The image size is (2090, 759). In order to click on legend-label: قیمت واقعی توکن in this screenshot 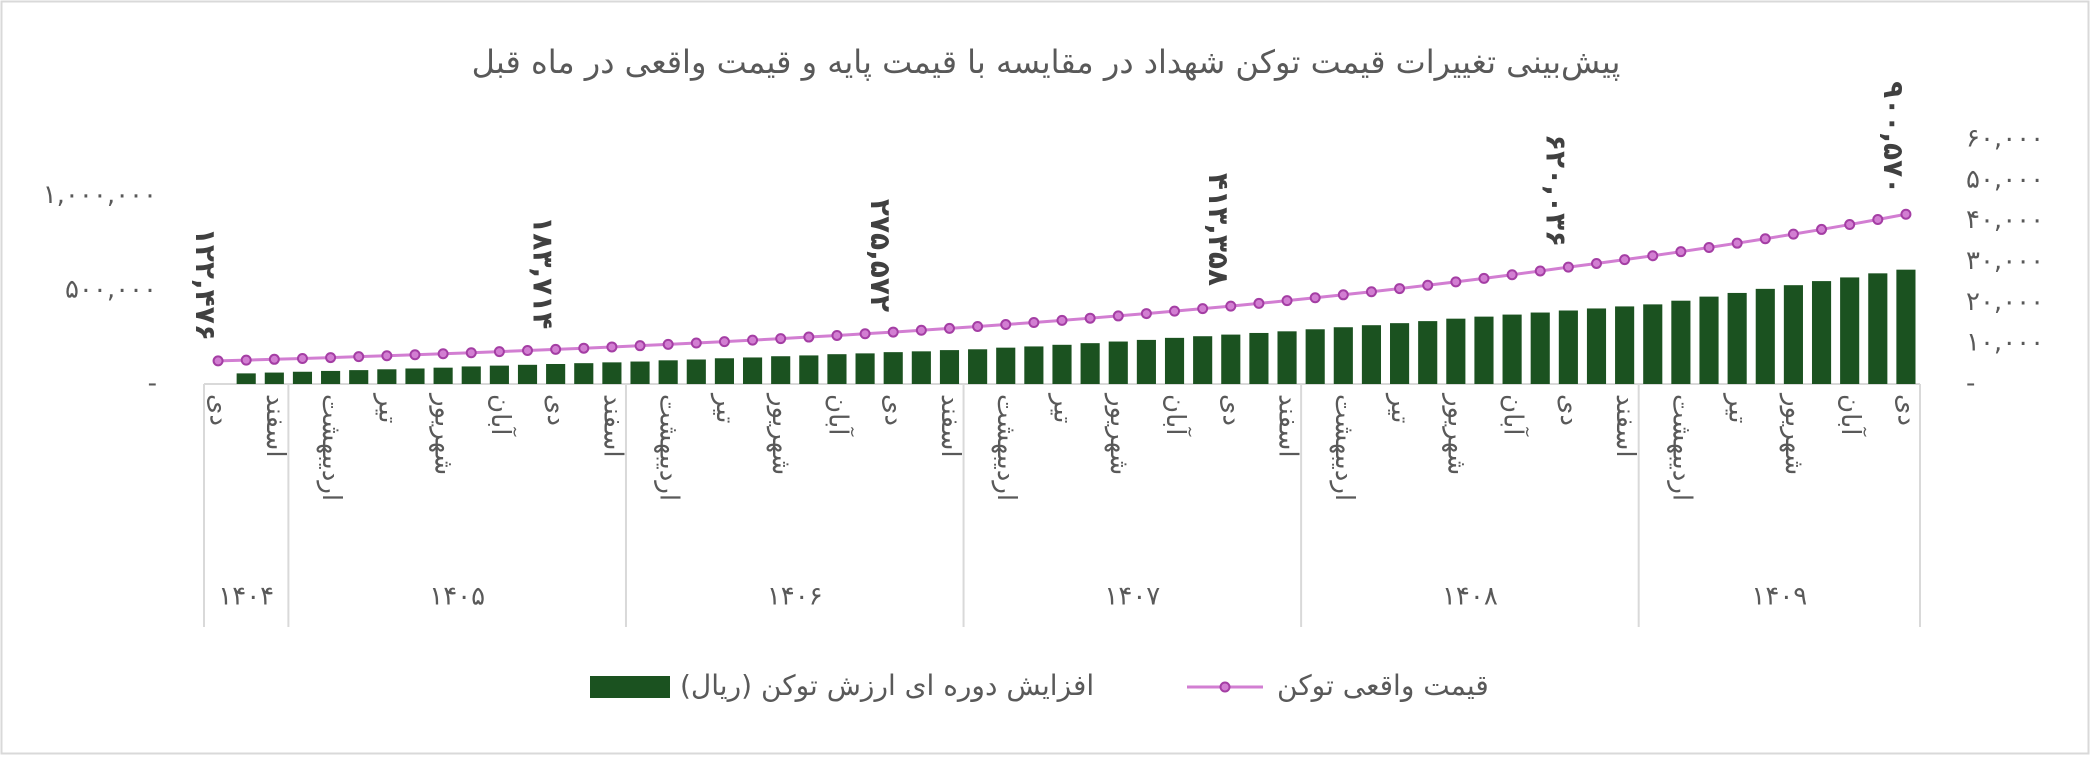, I will do `click(1383, 685)`.